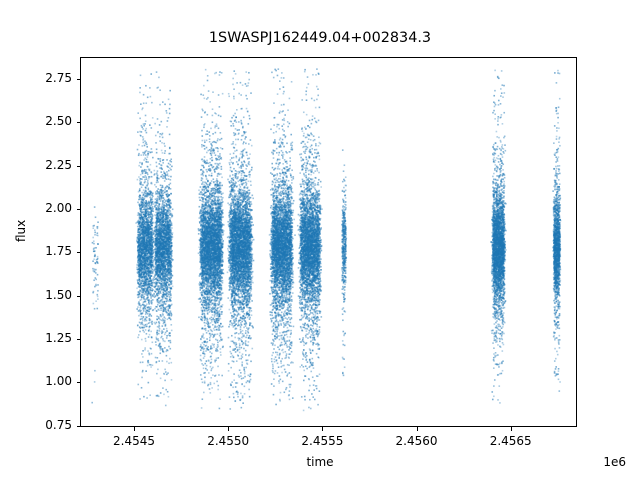 The width and height of the screenshot is (640, 480). Describe the element at coordinates (322, 441) in the screenshot. I see `x-tick-label: 2.4555` at that location.